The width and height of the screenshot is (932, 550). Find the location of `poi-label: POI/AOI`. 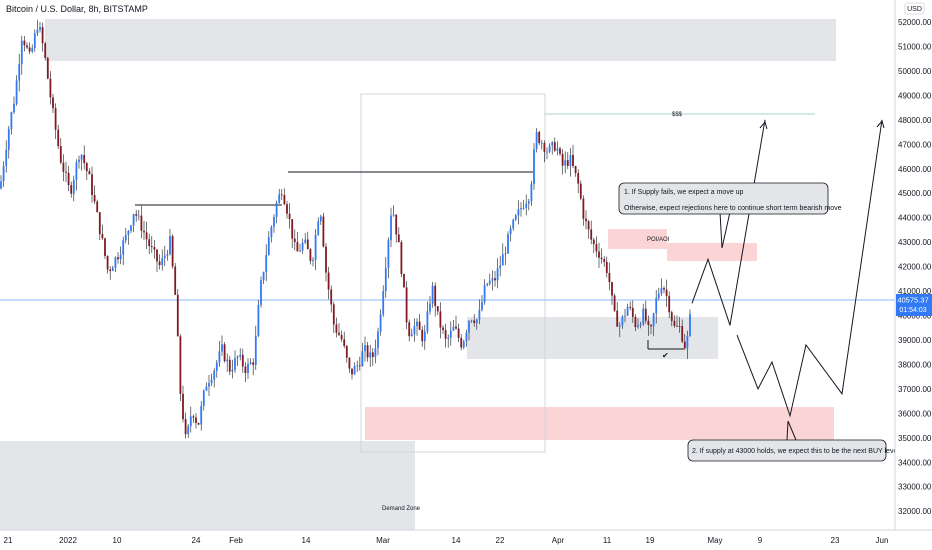

poi-label: POI/AOI is located at coordinates (658, 240).